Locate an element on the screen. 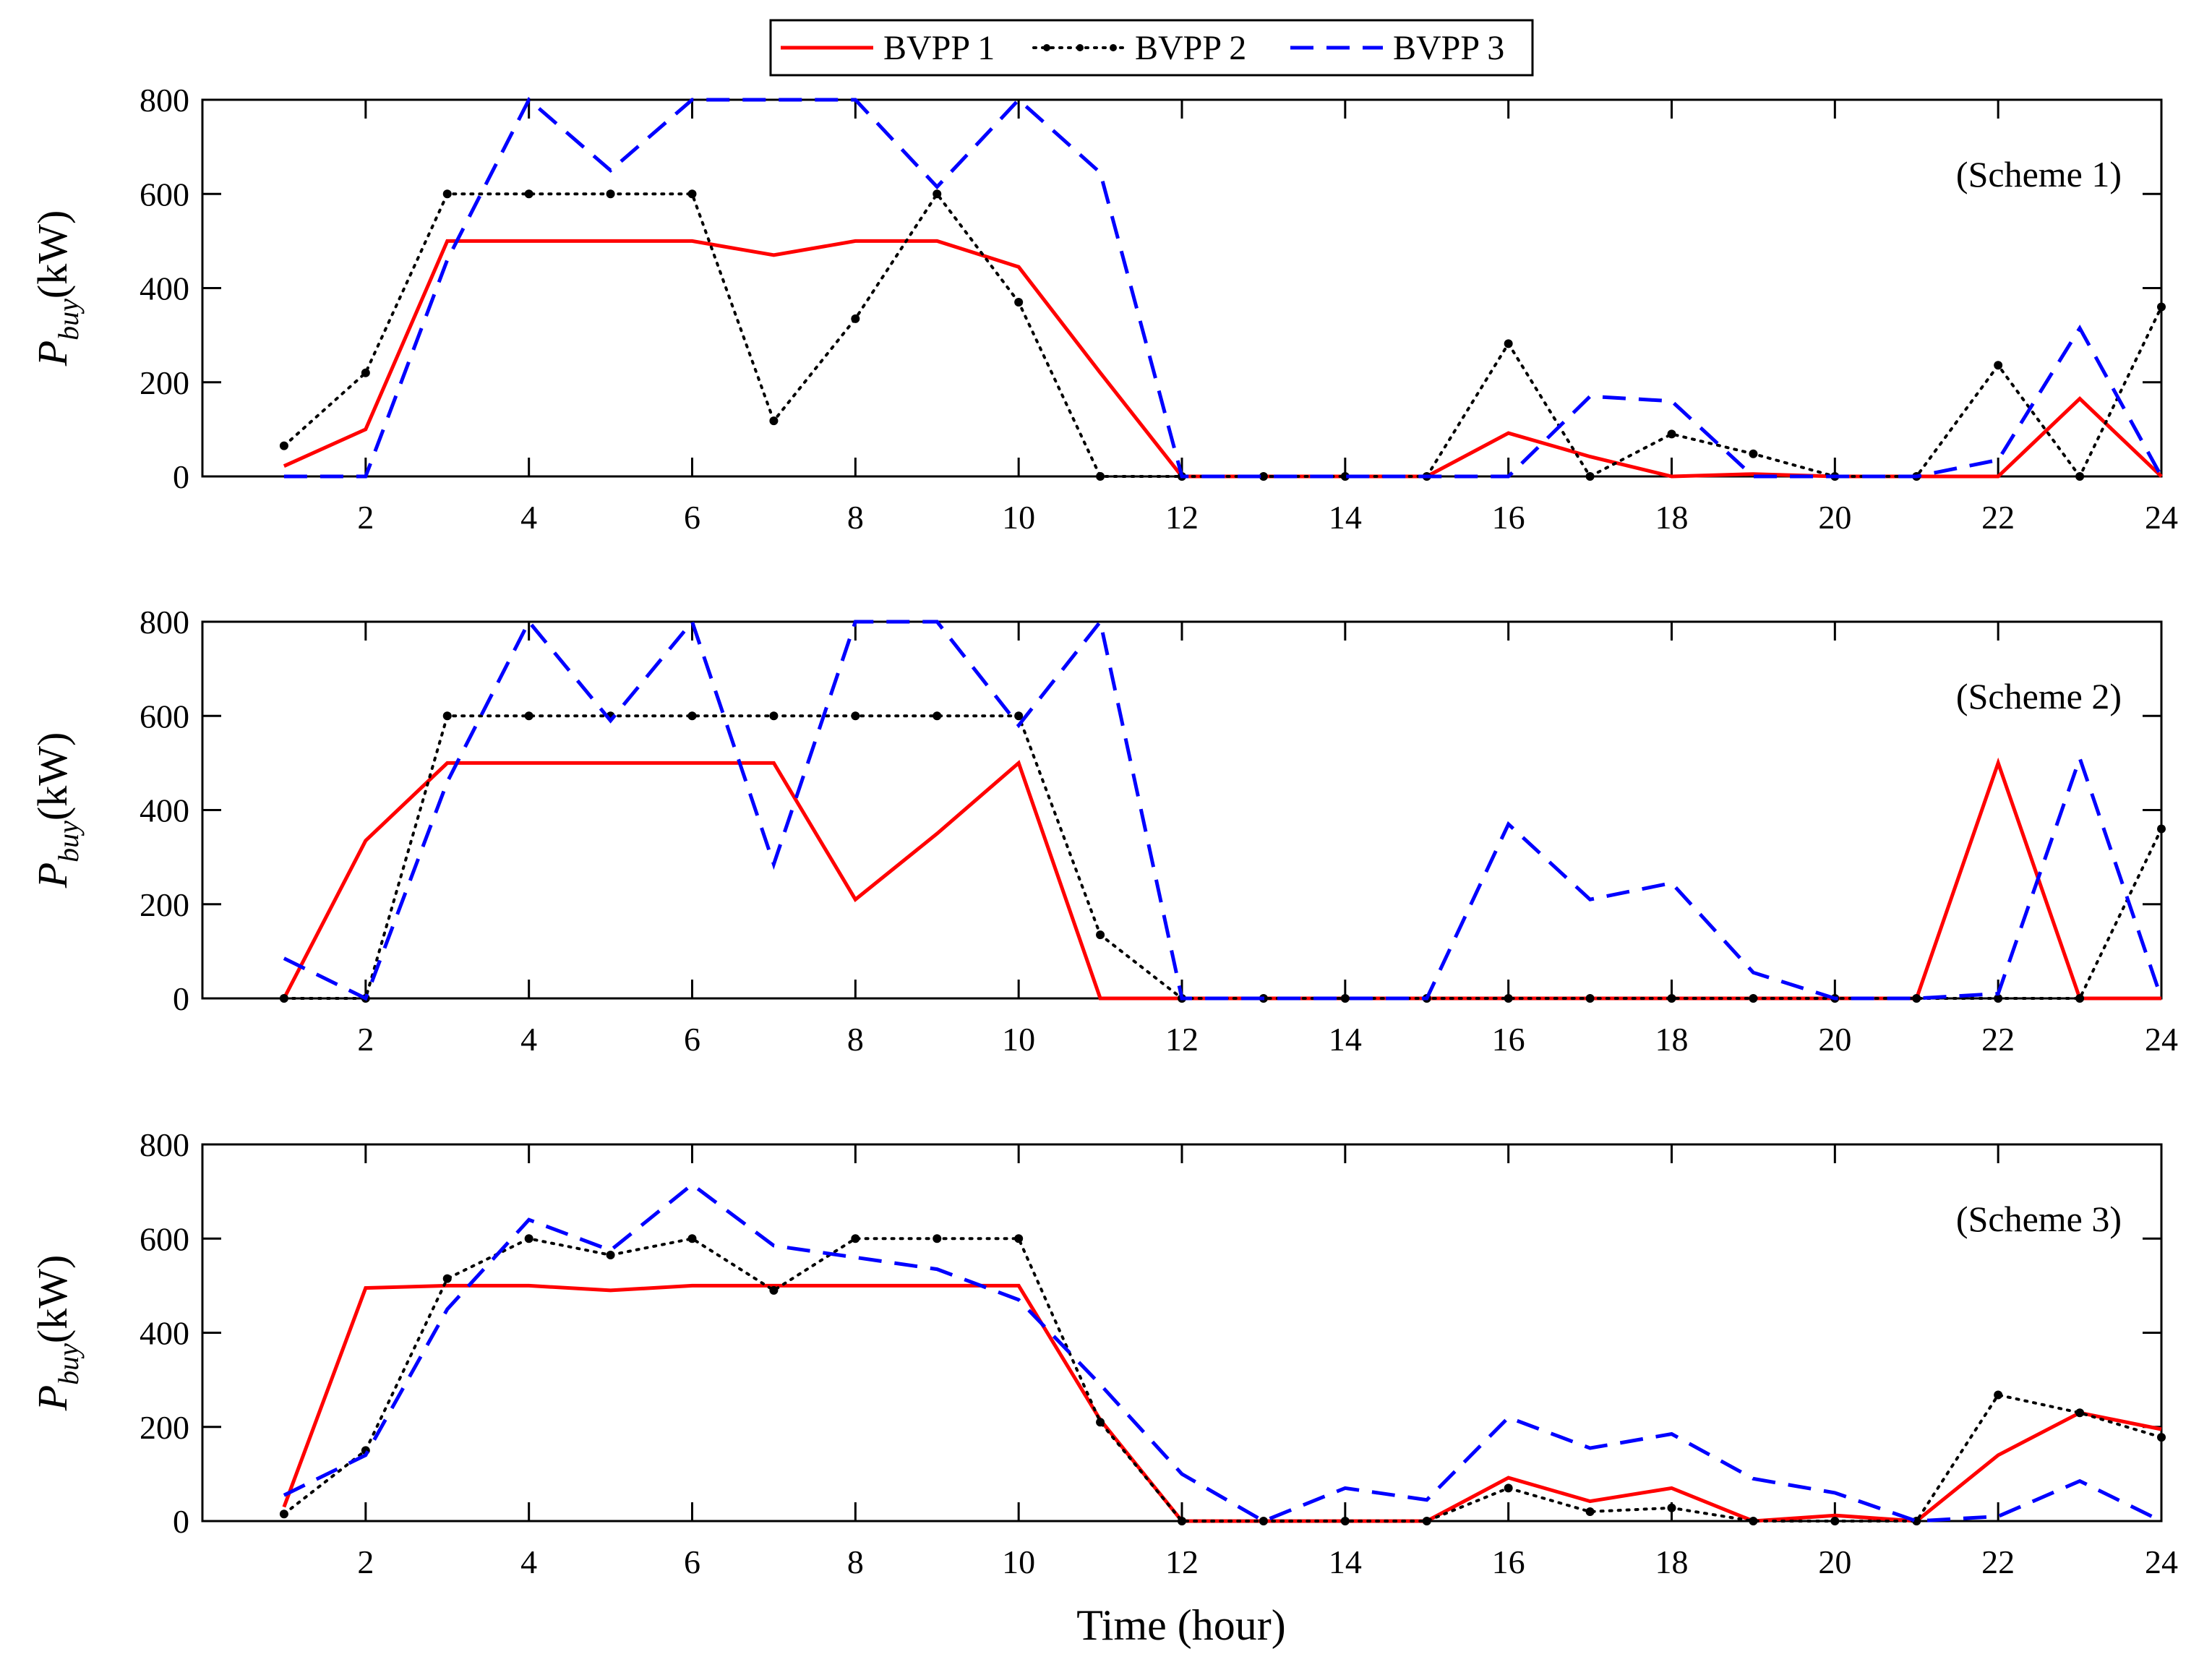  legend-box is located at coordinates (1151, 48).